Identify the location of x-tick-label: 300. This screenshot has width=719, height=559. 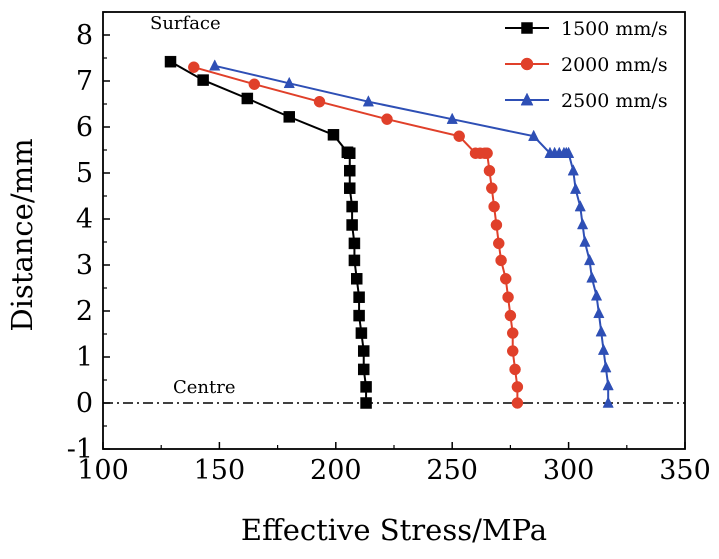
(569, 470).